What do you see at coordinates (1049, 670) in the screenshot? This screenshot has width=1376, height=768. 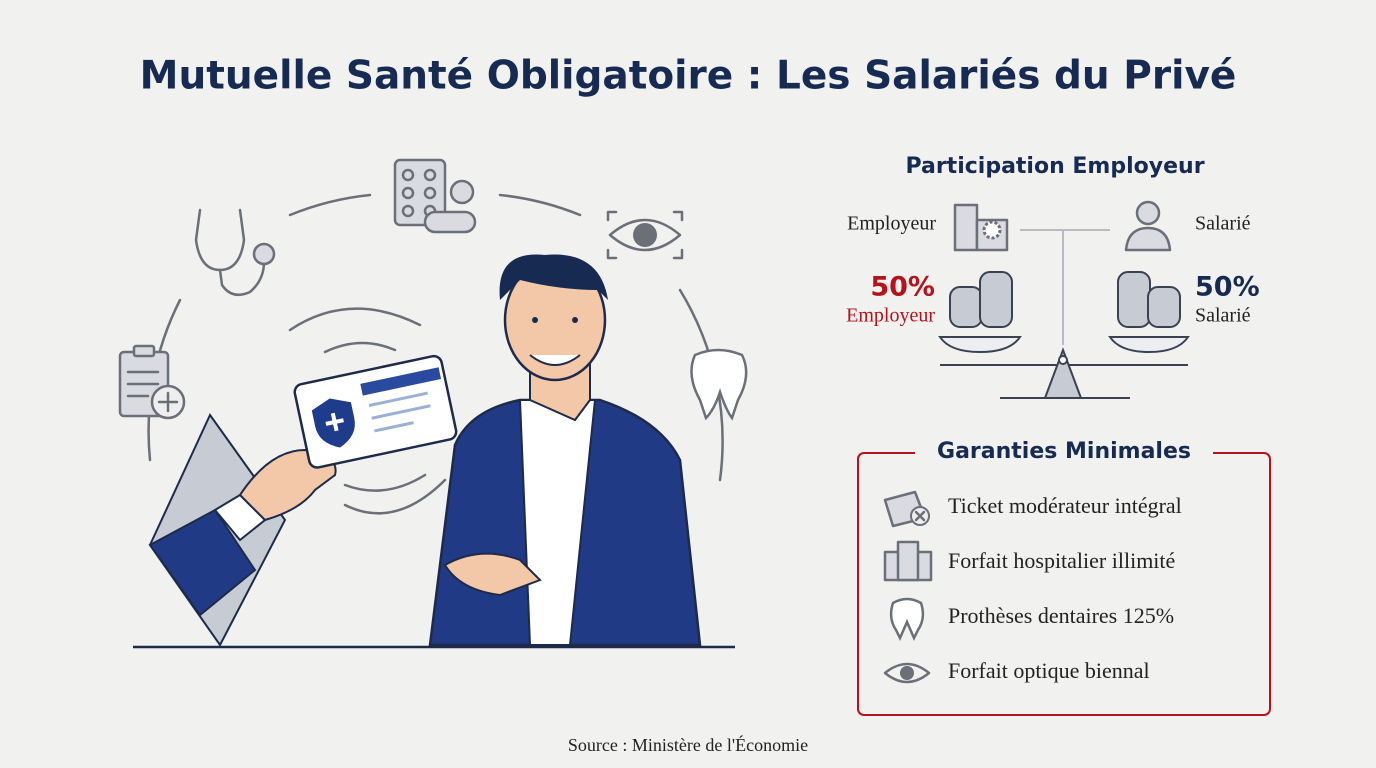 I see `guarantee-item: Forfait optique biennal` at bounding box center [1049, 670].